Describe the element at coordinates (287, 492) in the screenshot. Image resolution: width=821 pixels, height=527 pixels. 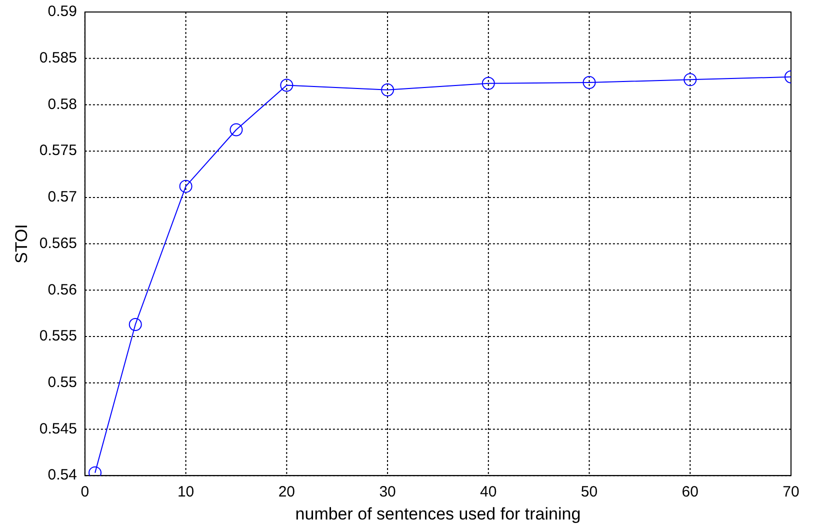
I see `x-tick-label: 20` at that location.